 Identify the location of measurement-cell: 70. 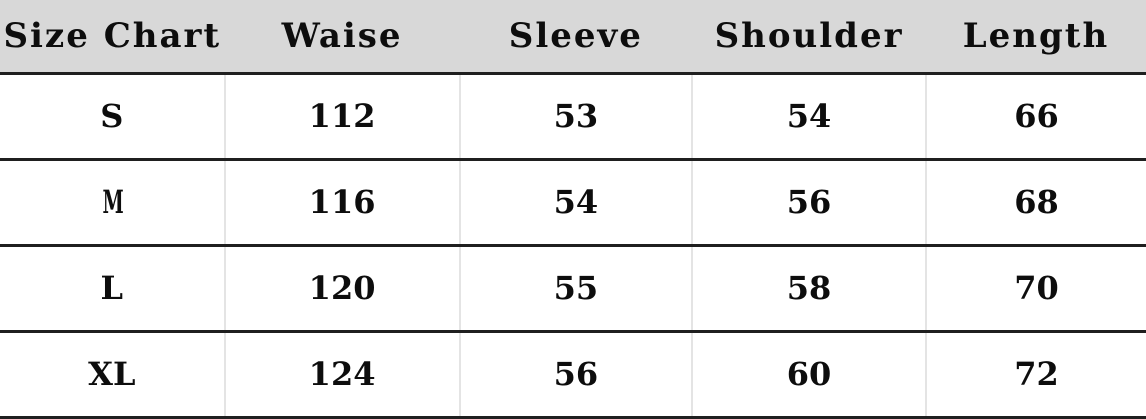
(1035, 289).